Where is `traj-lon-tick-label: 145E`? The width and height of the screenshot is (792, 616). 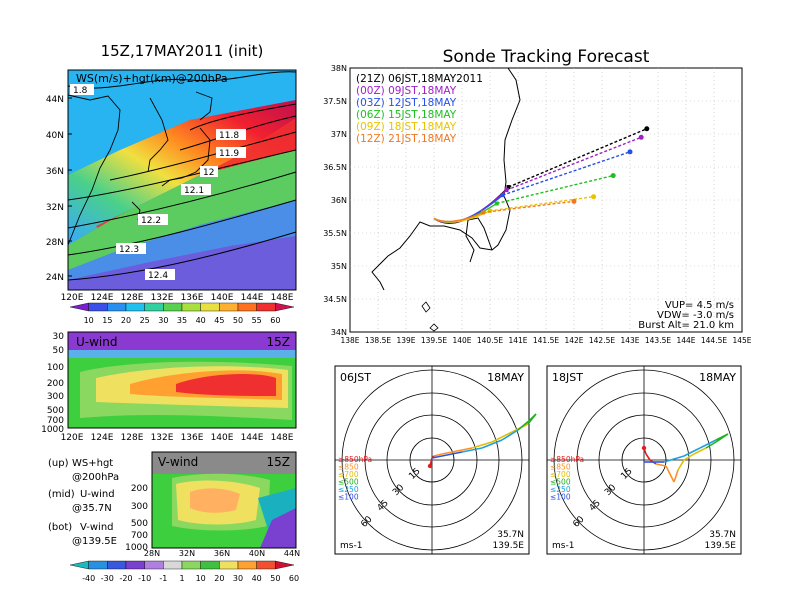 traj-lon-tick-label: 145E is located at coordinates (741, 340).